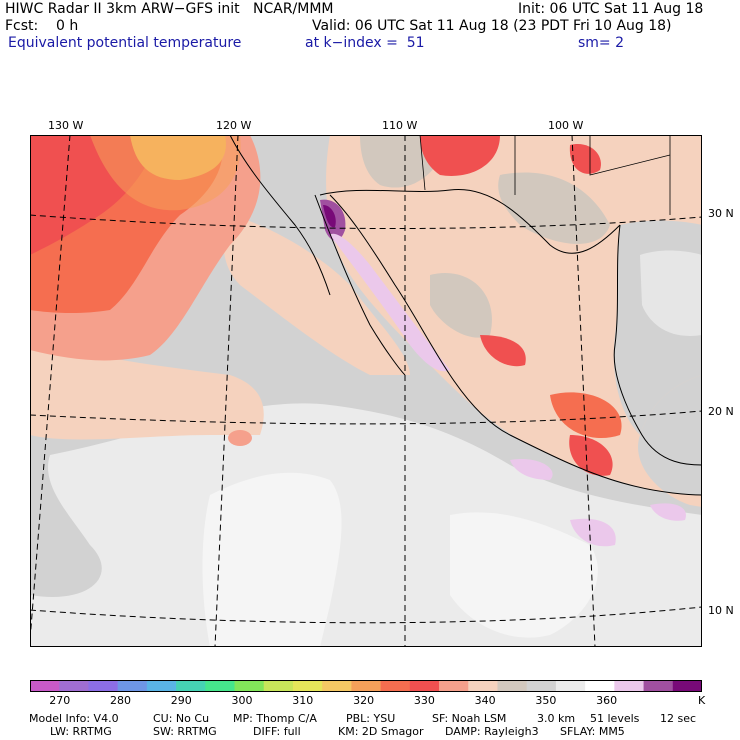  I want to click on footer-sf: SF: Noah LSM, so click(469, 718).